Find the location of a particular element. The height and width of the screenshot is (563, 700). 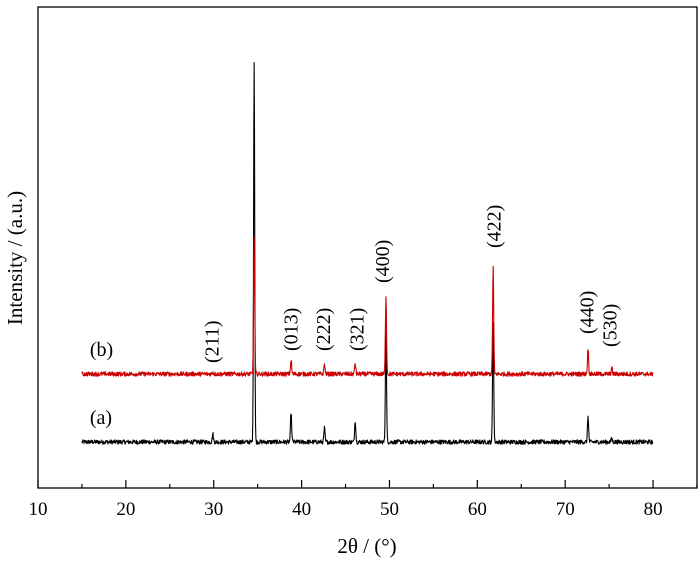

x-tick-label: 50 is located at coordinates (389, 509).